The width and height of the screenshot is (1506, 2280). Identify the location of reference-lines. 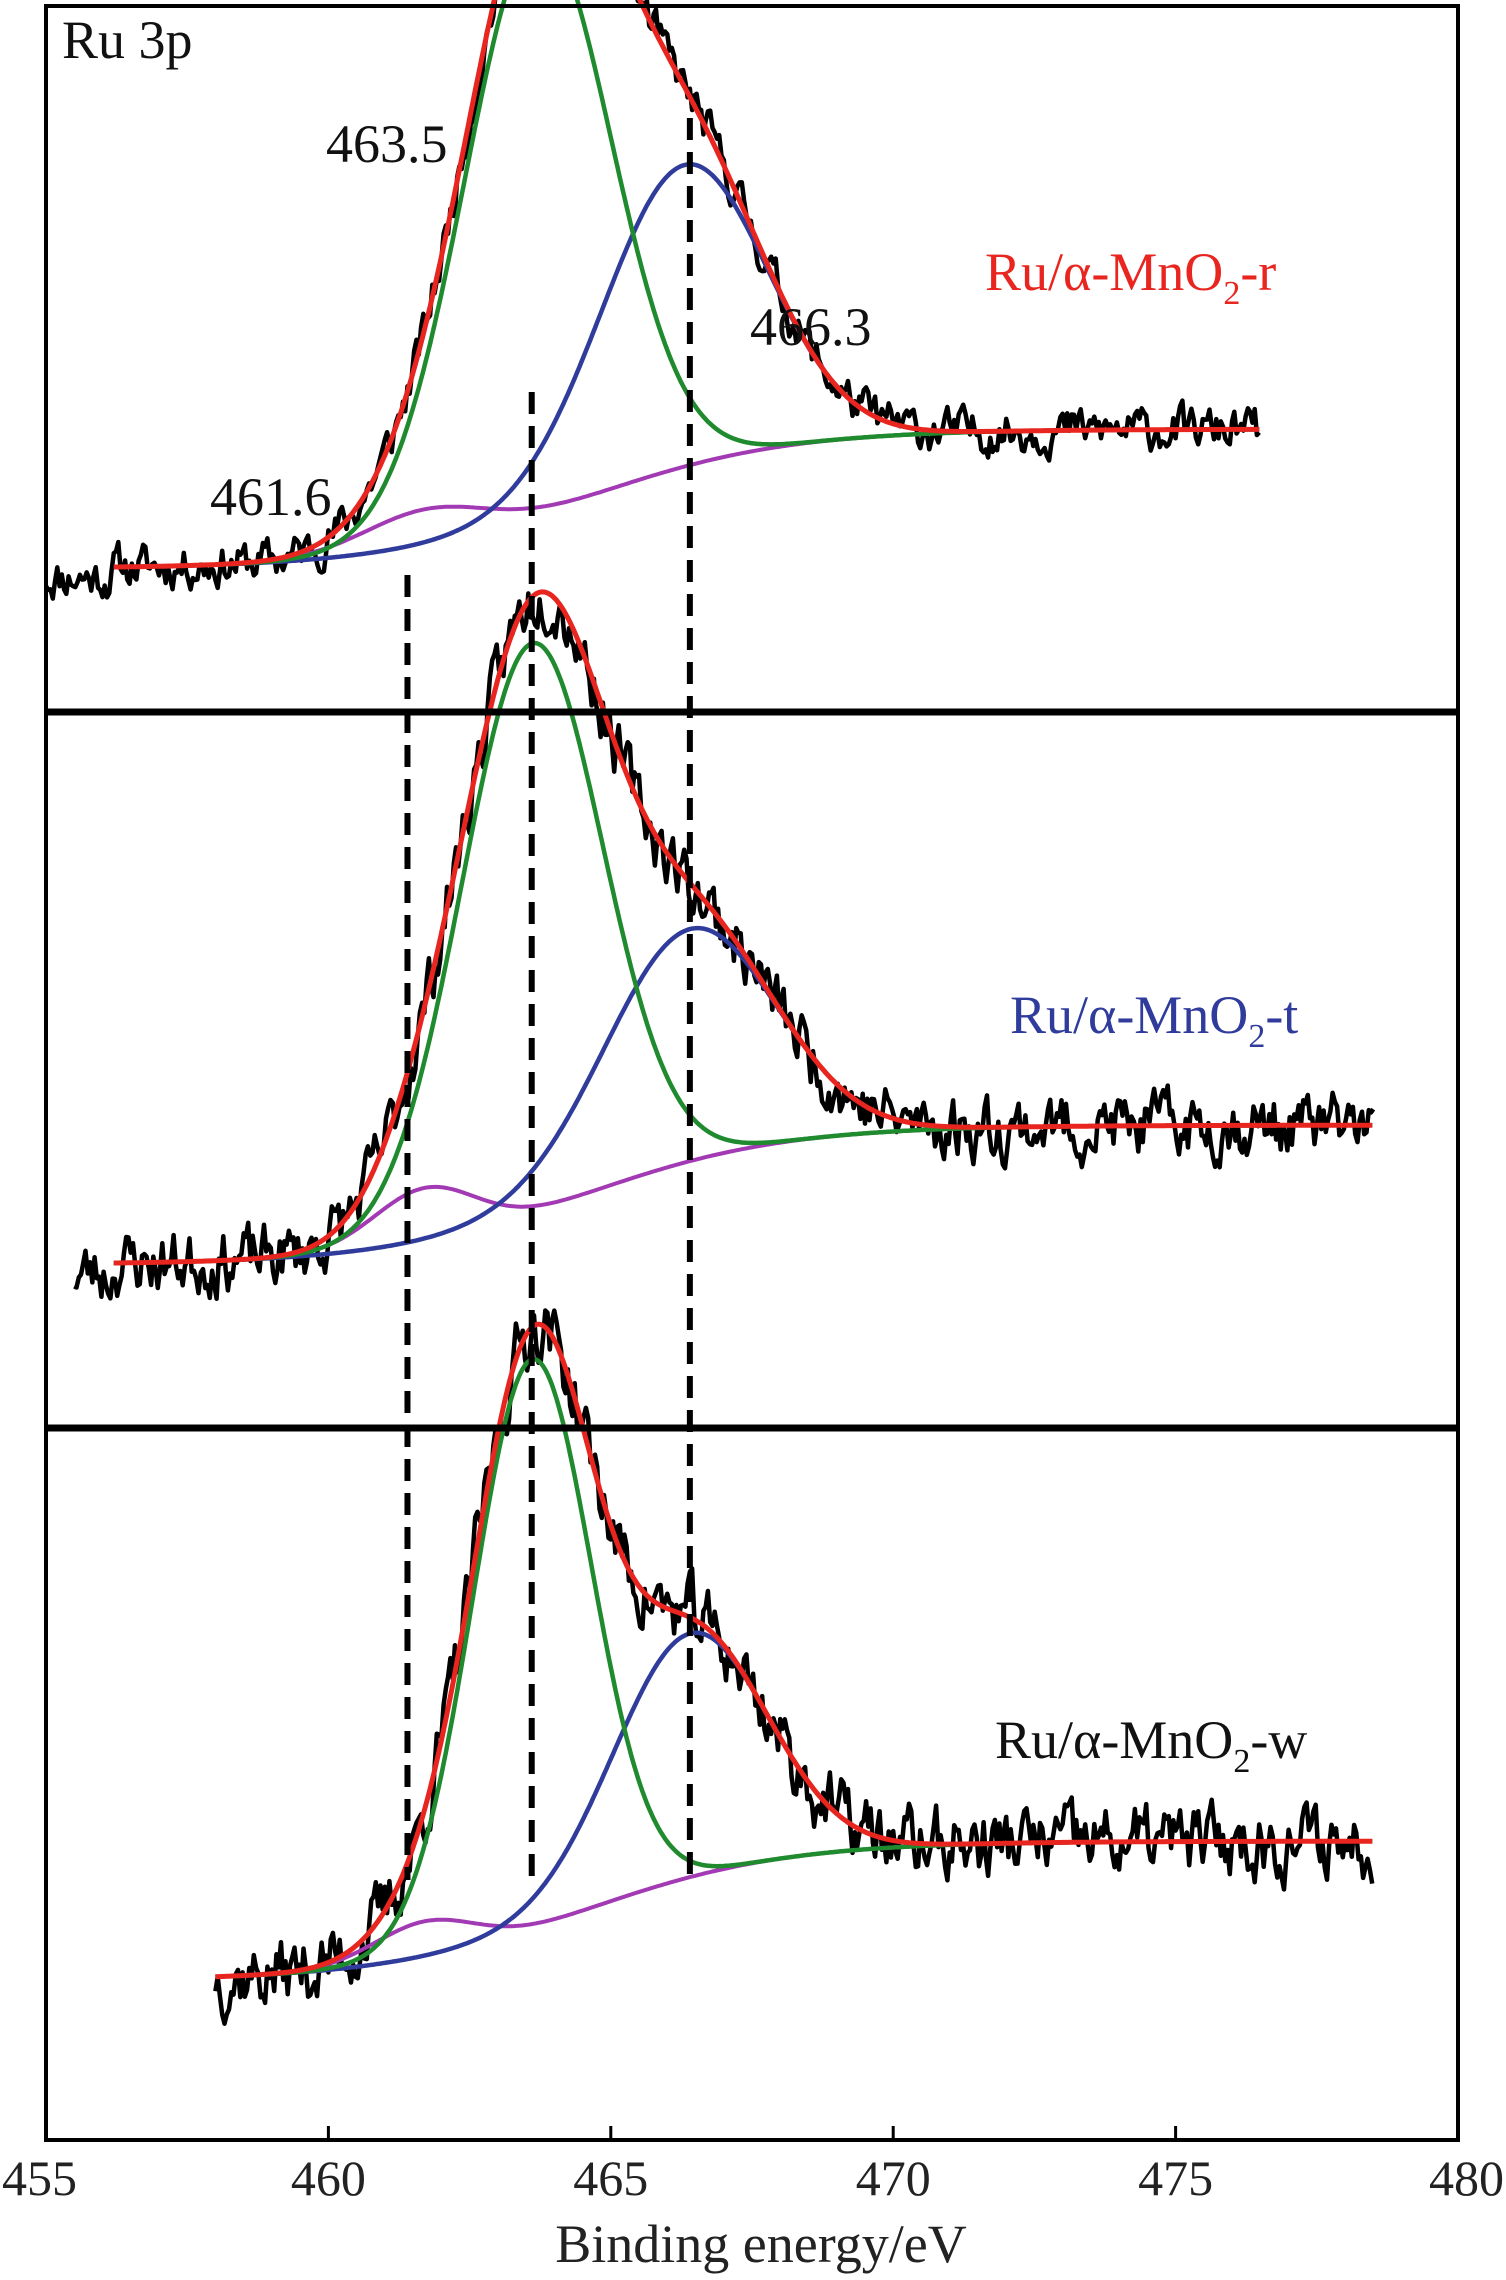
(548, 999).